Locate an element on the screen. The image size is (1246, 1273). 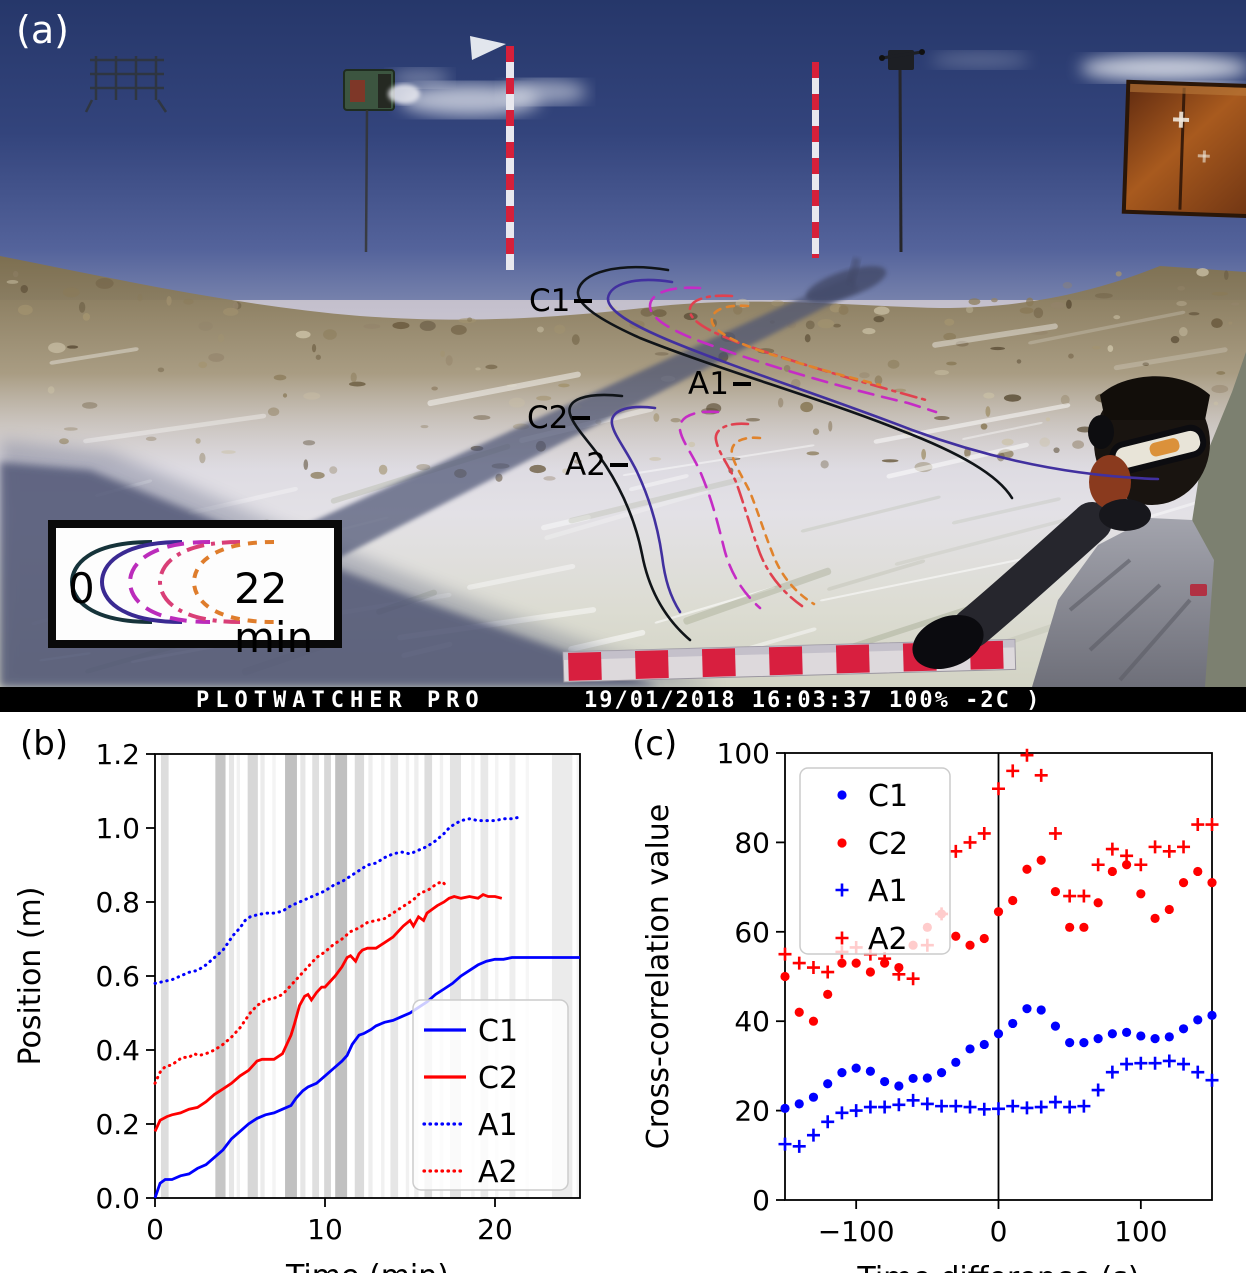
annotation-a1: A1 is located at coordinates (719, 384).